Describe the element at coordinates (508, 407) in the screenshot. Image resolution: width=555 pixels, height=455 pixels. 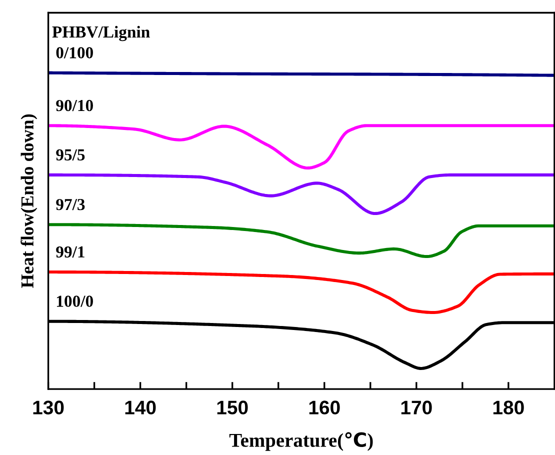
I see `x-tick-label: 180` at that location.